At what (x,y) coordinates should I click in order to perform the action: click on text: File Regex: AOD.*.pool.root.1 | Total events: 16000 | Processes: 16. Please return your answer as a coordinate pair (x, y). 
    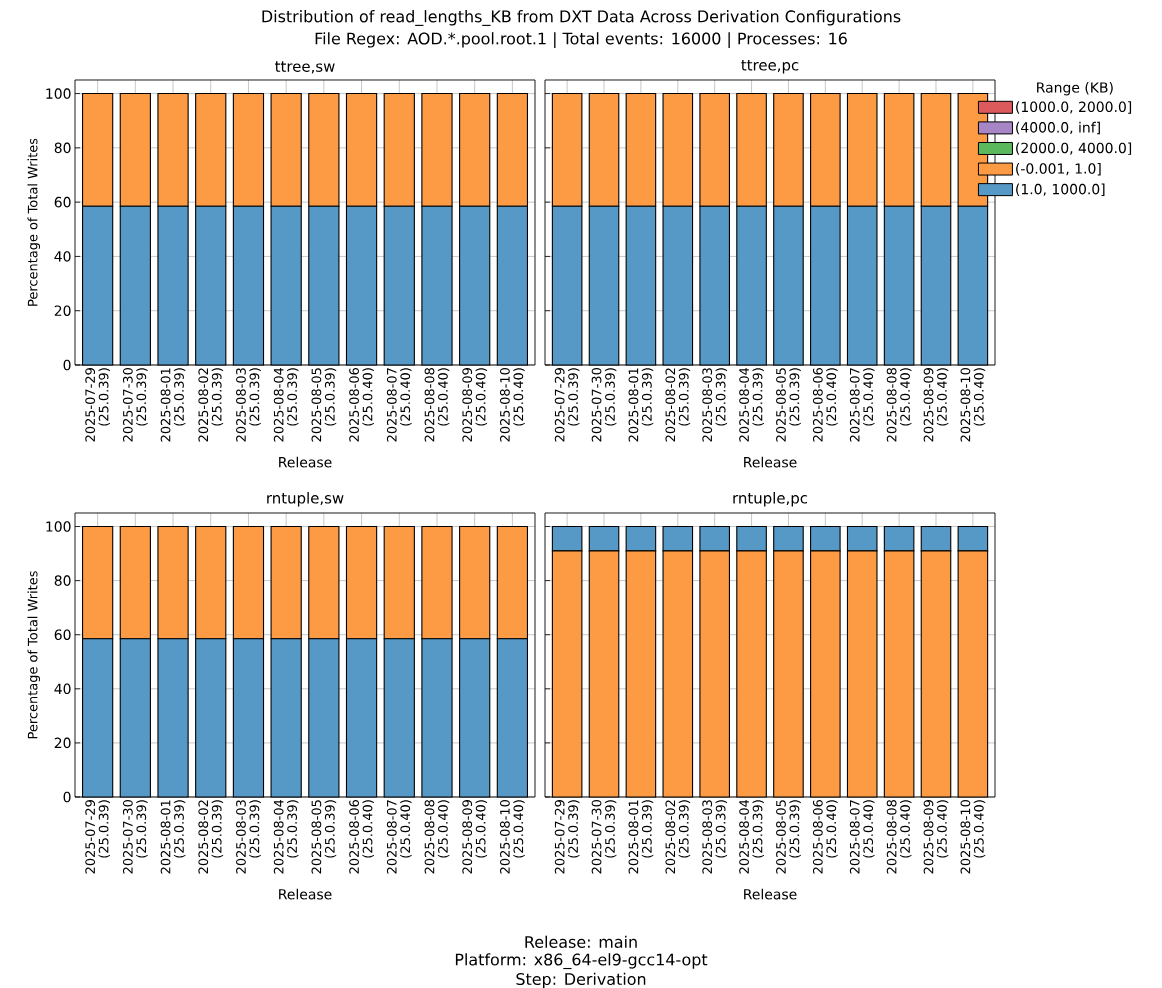
    Looking at the image, I should click on (581, 40).